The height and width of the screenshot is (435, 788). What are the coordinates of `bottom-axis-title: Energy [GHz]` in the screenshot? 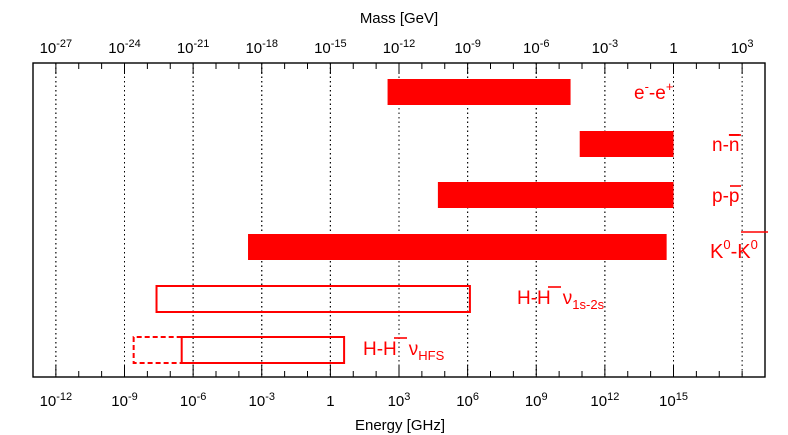 It's located at (400, 425).